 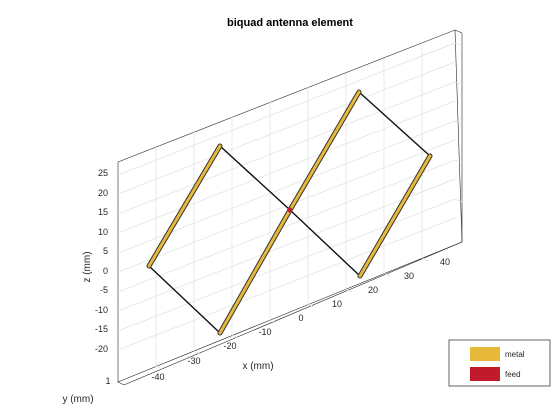 I want to click on z-tick: 0, so click(x=105, y=271).